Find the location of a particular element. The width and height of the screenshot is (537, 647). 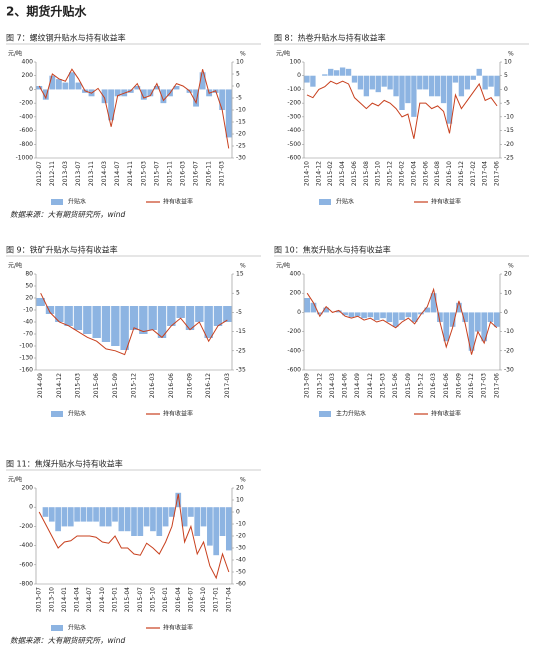

x-tick-label: 2014-09 is located at coordinates (357, 385).